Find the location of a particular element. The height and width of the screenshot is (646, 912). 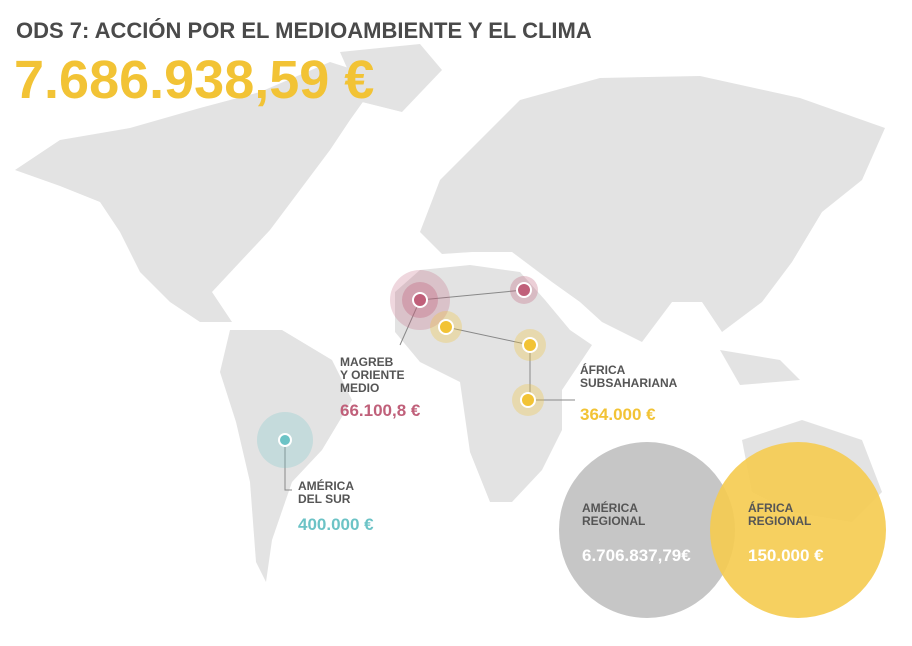

total: 7.686.938,59 € is located at coordinates (194, 80).